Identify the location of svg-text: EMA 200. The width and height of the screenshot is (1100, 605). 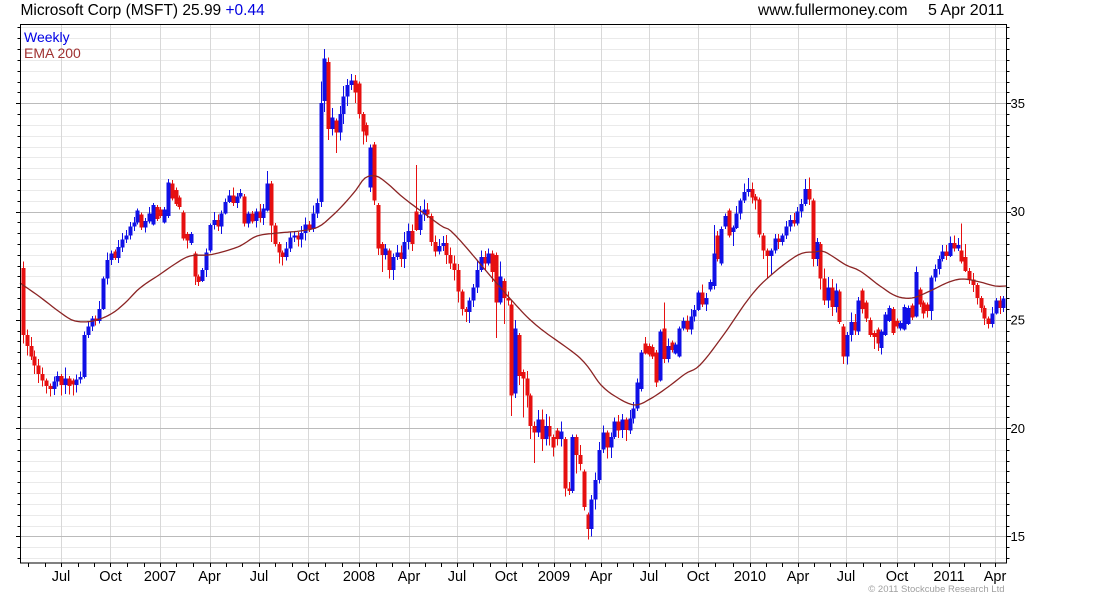
(52, 53).